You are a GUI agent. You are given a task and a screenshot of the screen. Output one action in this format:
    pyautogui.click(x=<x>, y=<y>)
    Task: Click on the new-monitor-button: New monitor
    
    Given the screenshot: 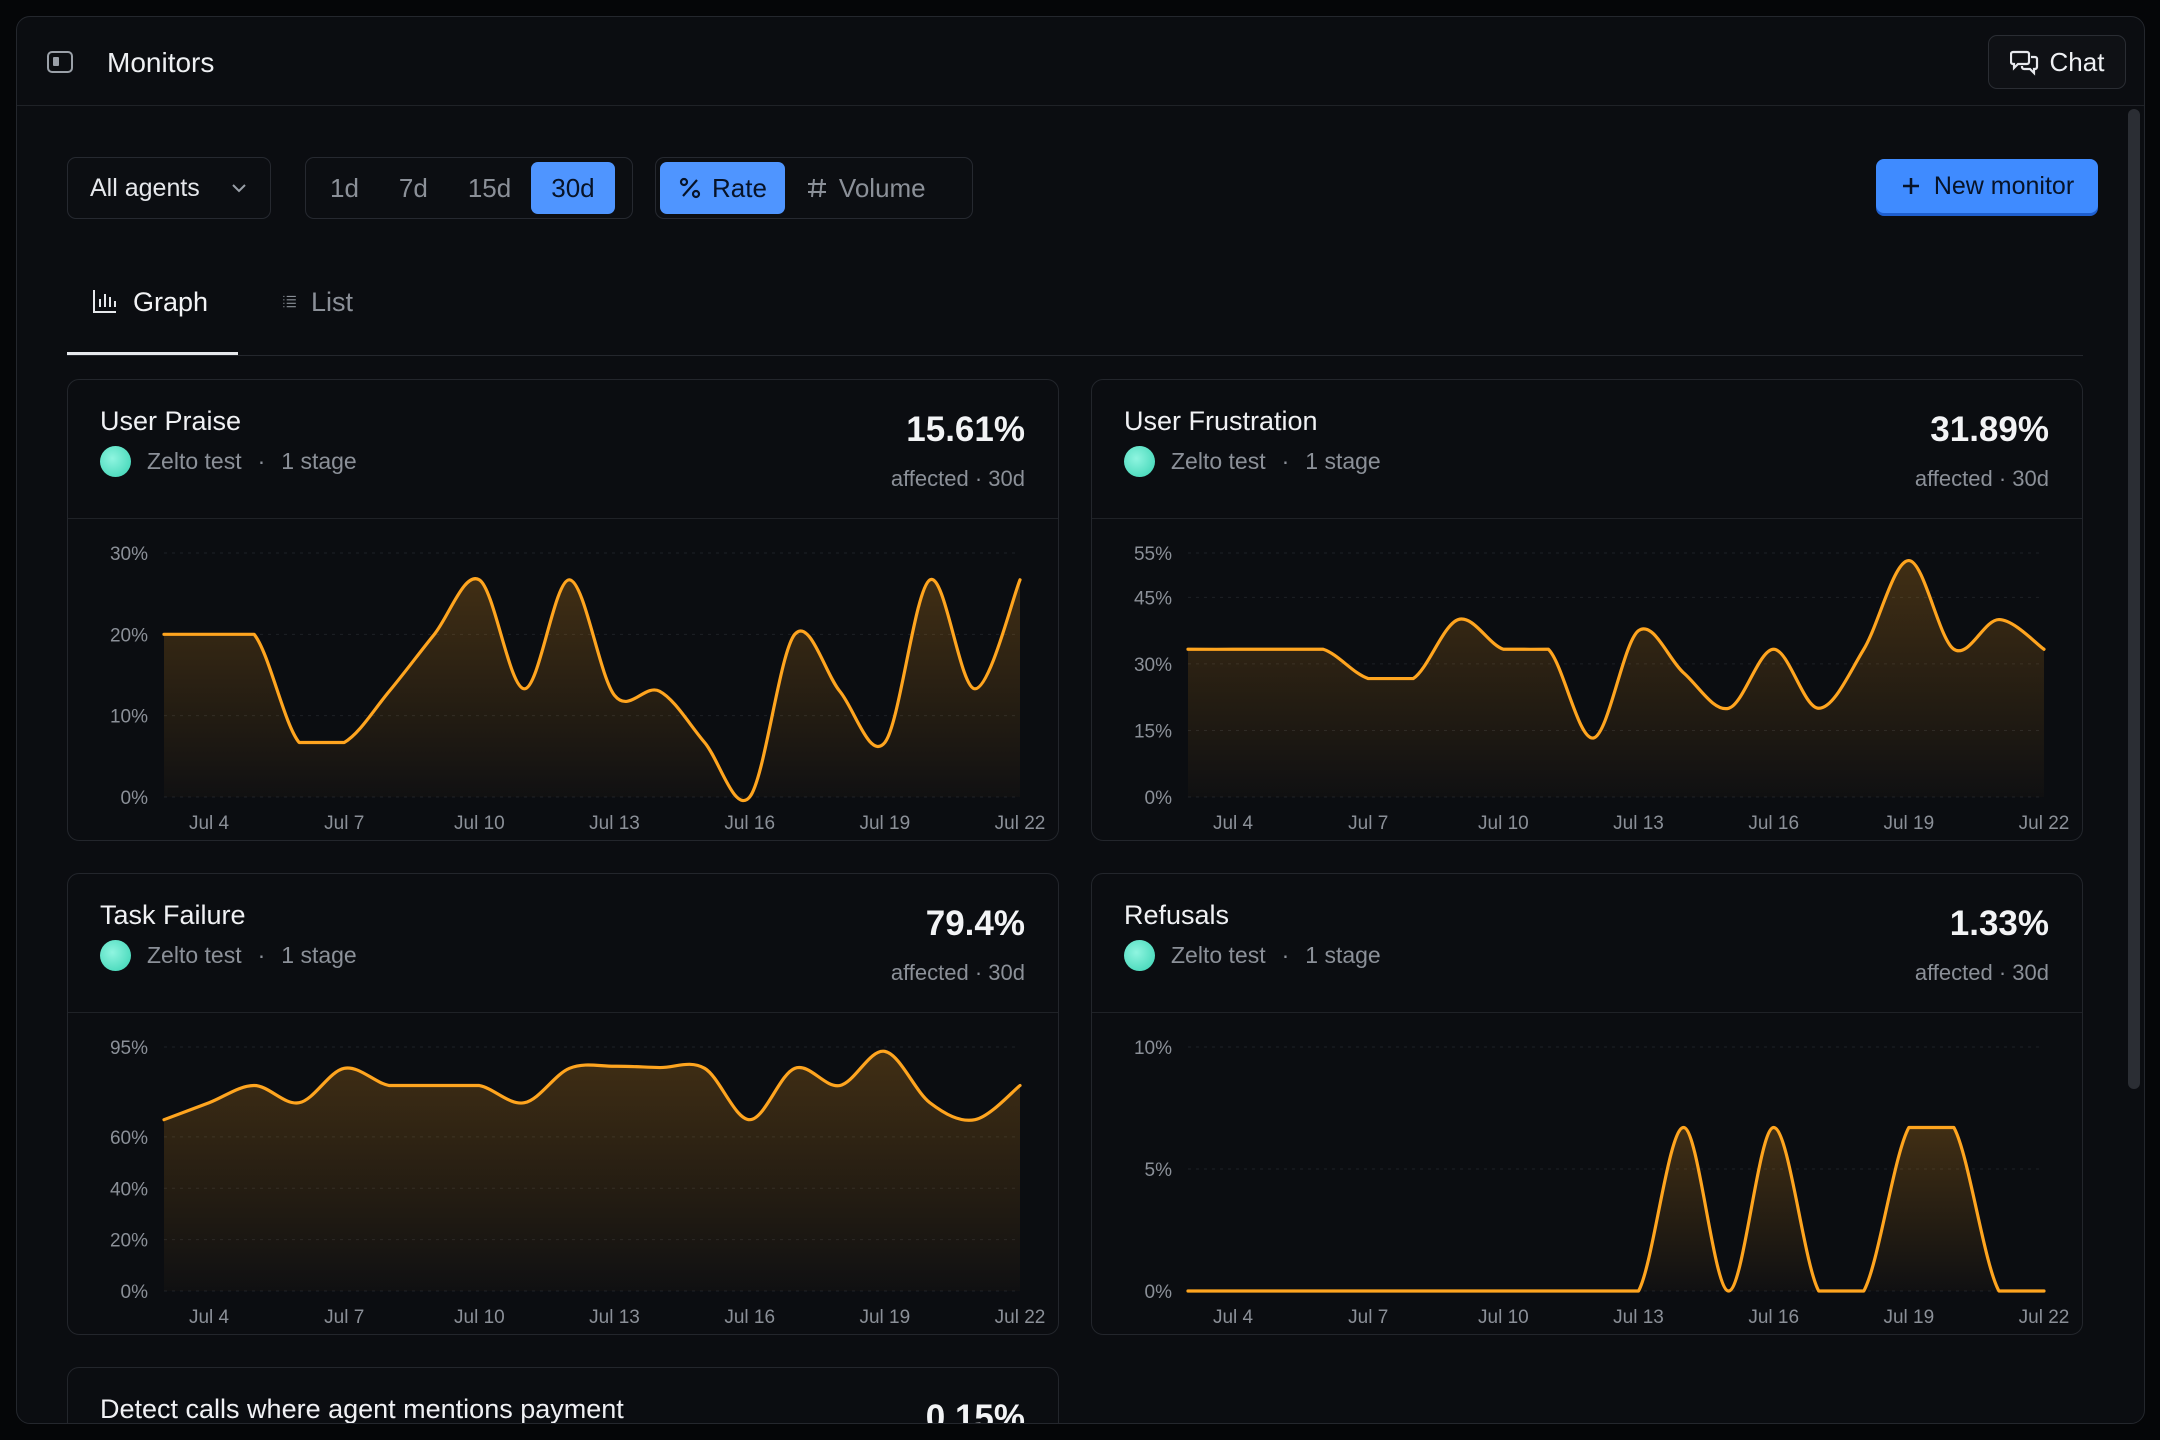 What is the action you would take?
    pyautogui.click(x=1987, y=186)
    